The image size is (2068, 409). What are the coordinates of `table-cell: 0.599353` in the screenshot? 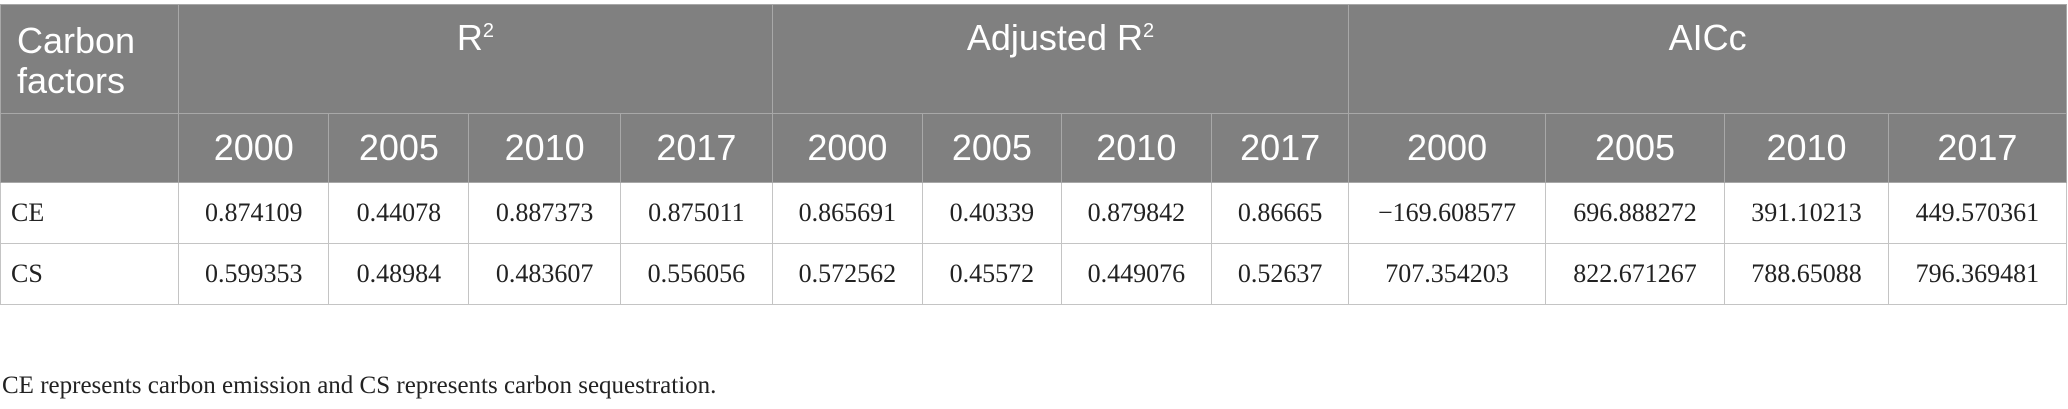 It's located at (254, 274).